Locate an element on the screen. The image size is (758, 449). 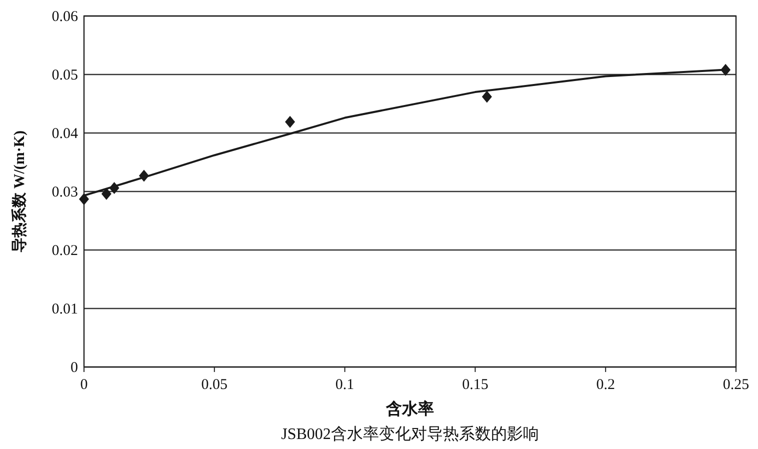
x-axis-title: 含水率 is located at coordinates (409, 408).